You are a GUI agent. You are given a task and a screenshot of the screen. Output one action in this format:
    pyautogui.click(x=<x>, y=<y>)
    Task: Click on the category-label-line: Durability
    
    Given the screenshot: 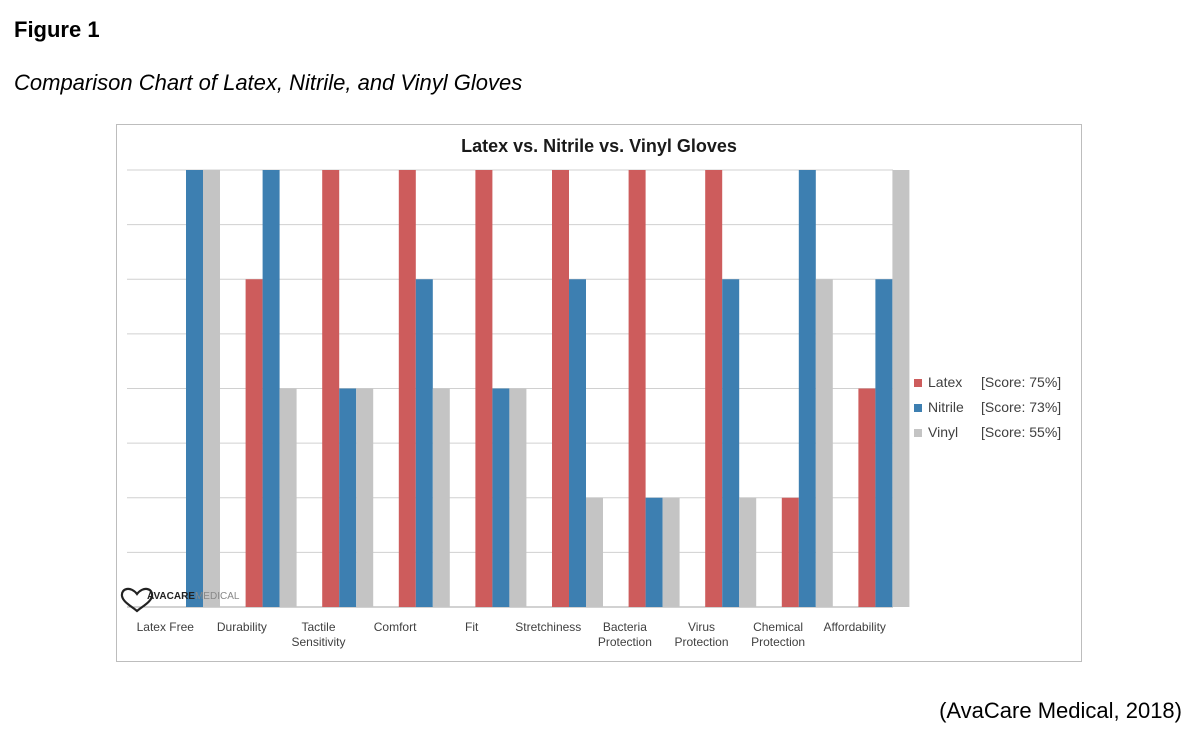 What is the action you would take?
    pyautogui.click(x=242, y=627)
    